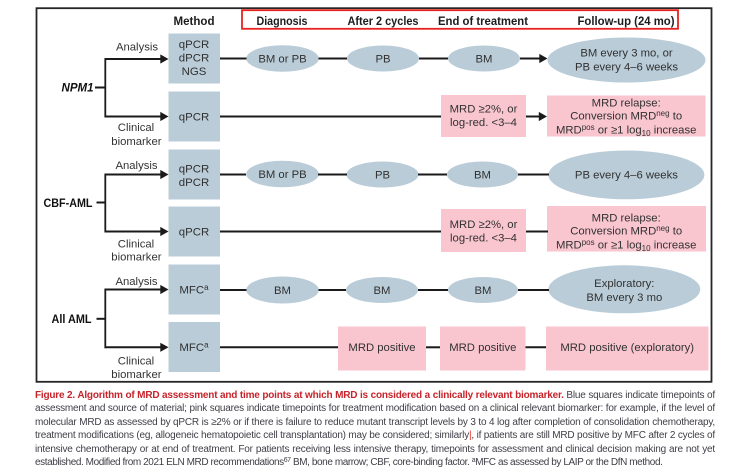  I want to click on svg-text: Exploratory:, so click(624, 284).